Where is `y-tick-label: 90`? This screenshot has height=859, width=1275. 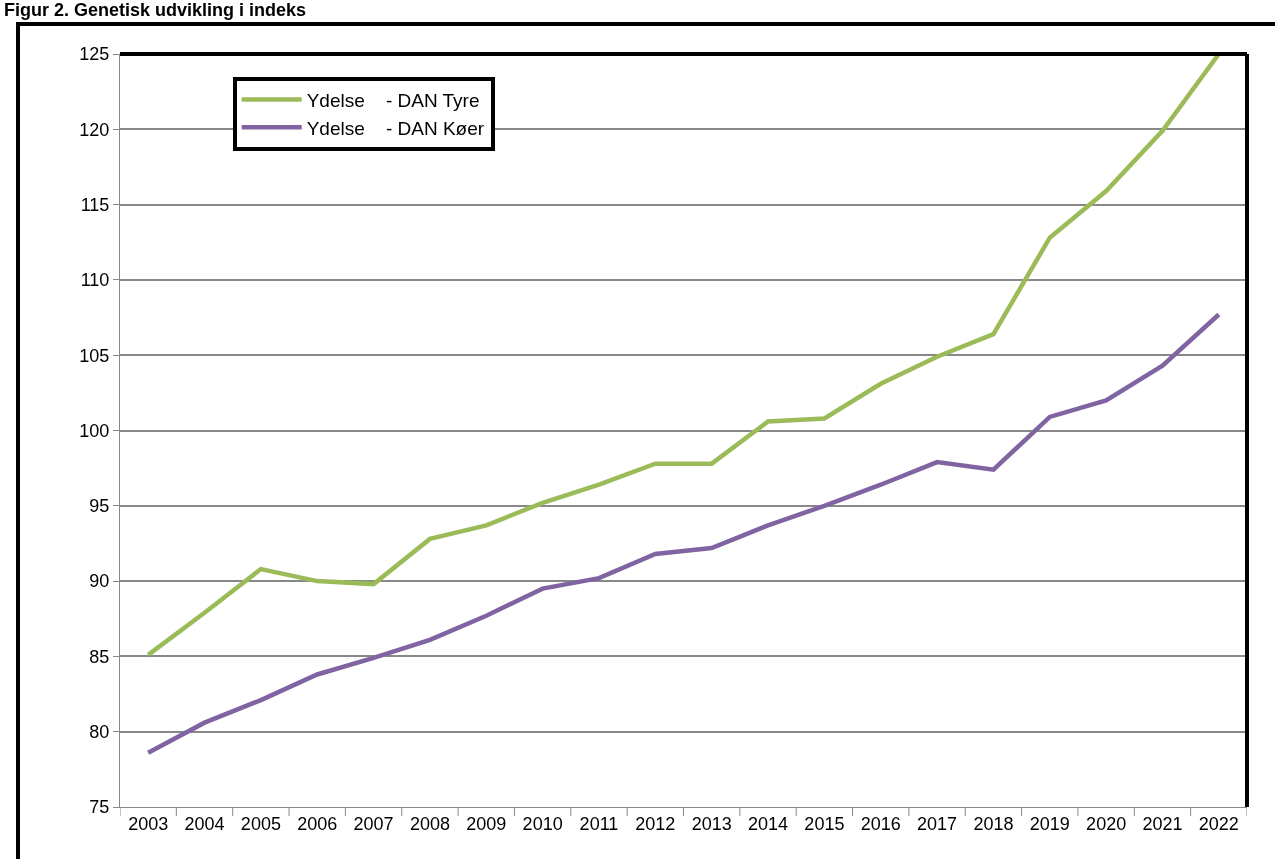
y-tick-label: 90 is located at coordinates (99, 581).